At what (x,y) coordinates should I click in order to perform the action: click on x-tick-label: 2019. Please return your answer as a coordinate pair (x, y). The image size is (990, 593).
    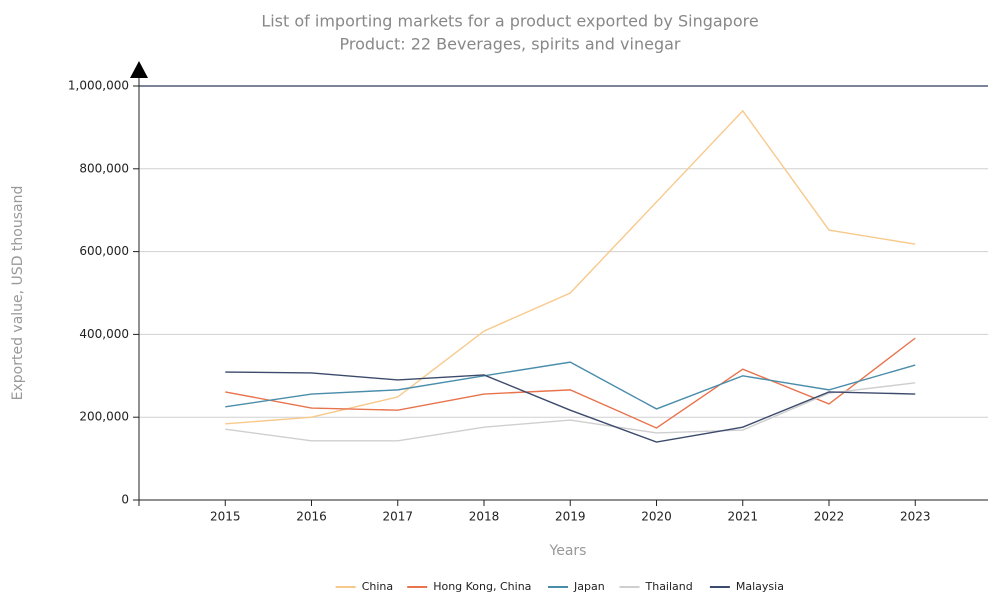
    Looking at the image, I should click on (570, 517).